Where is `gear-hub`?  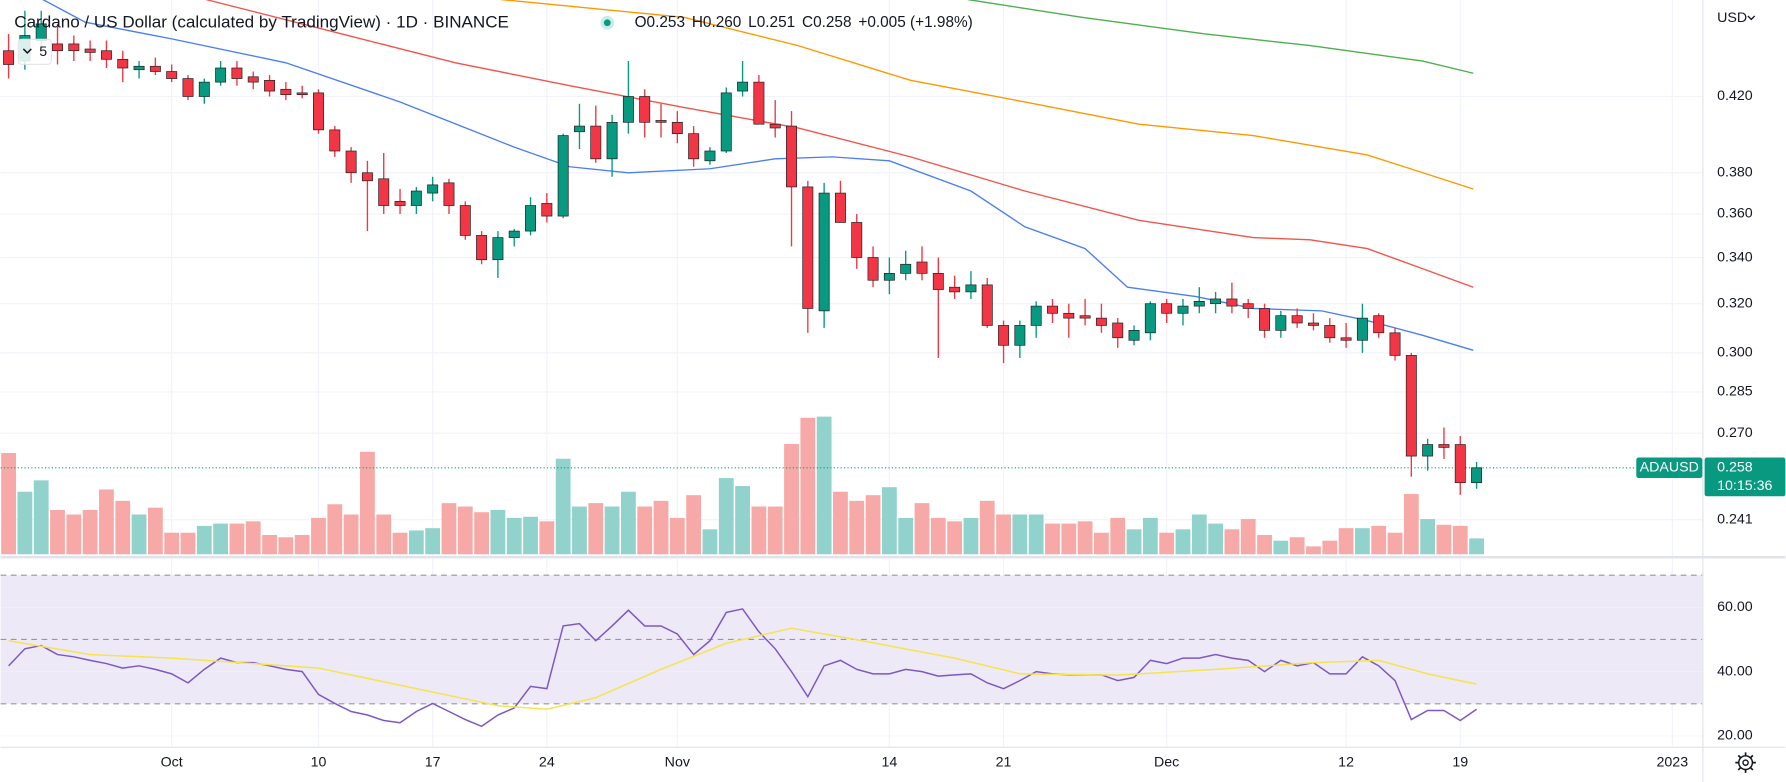
gear-hub is located at coordinates (1745, 762).